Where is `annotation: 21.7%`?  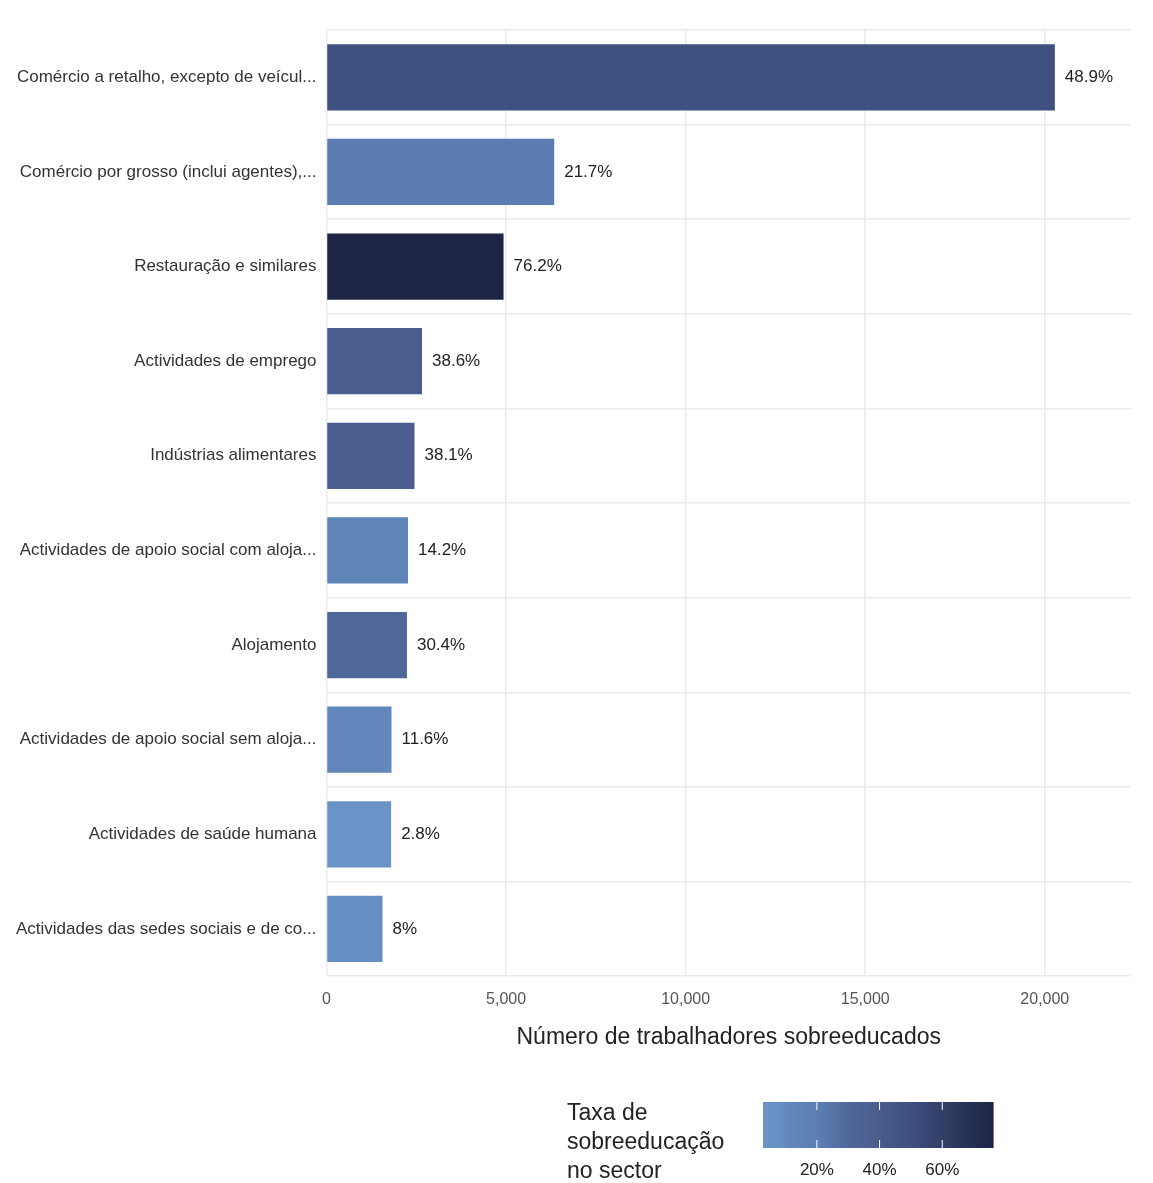
annotation: 21.7% is located at coordinates (588, 171).